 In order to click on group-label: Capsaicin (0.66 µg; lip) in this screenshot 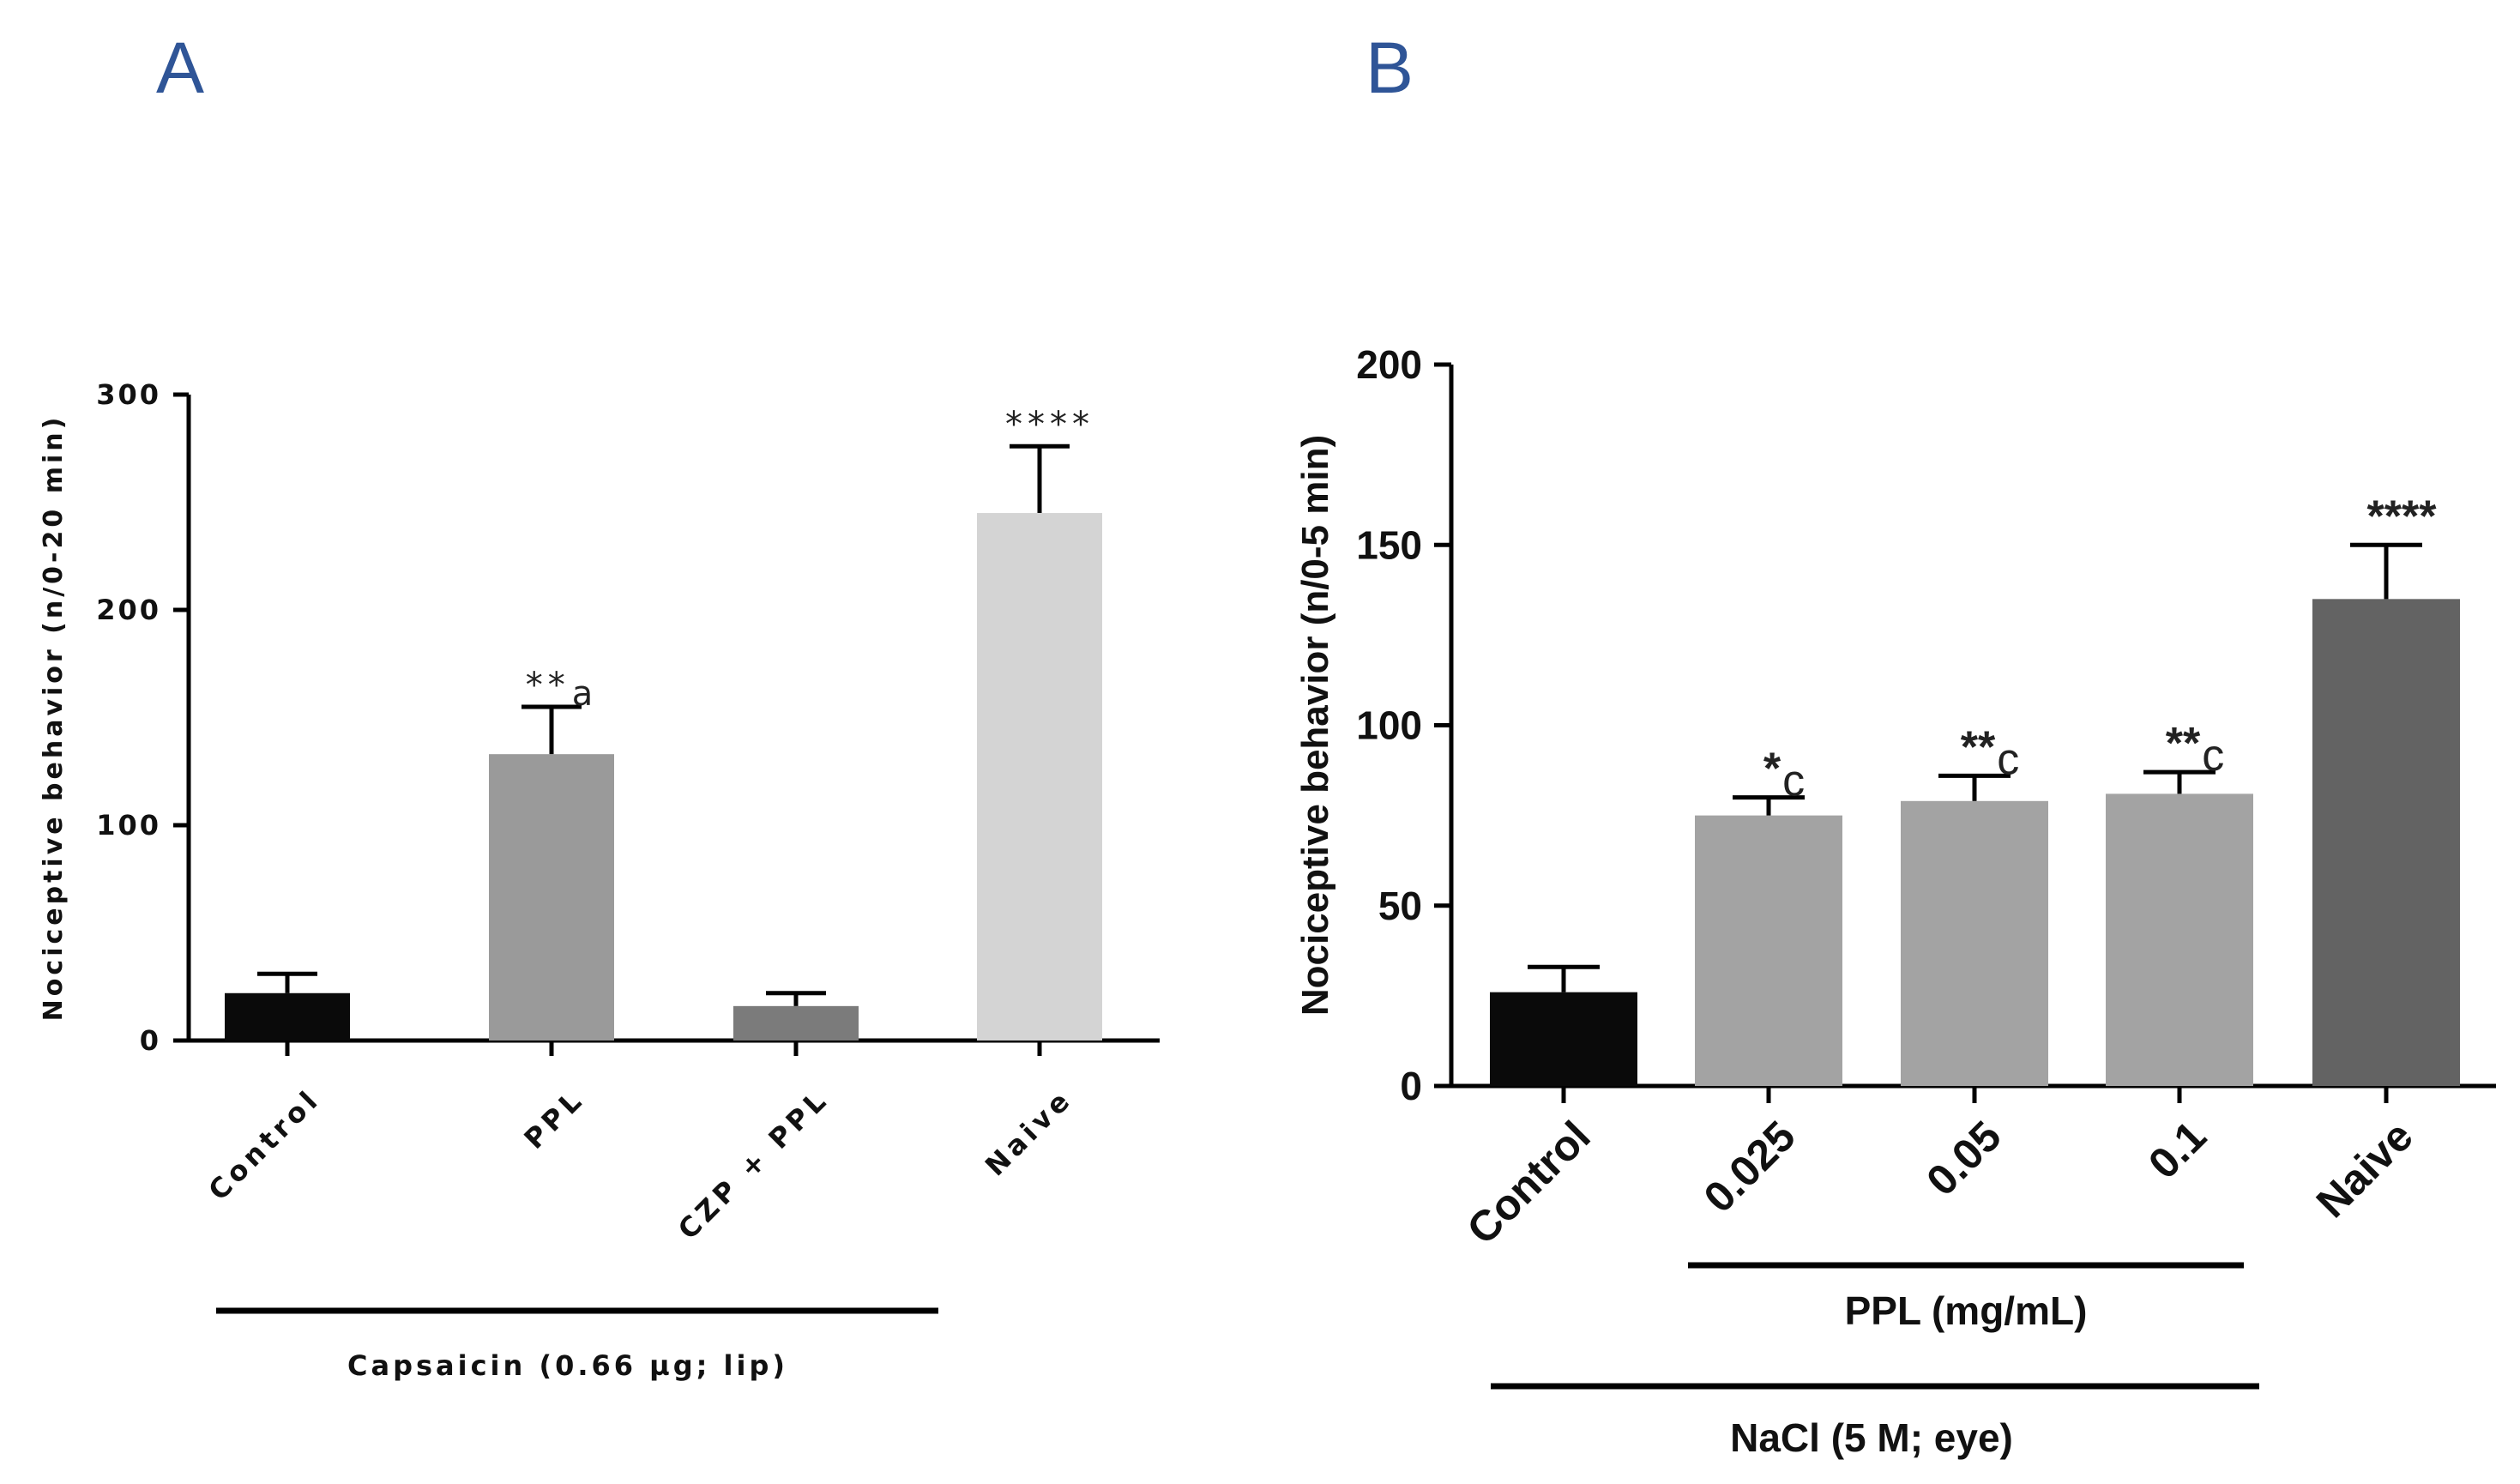, I will do `click(567, 1365)`.